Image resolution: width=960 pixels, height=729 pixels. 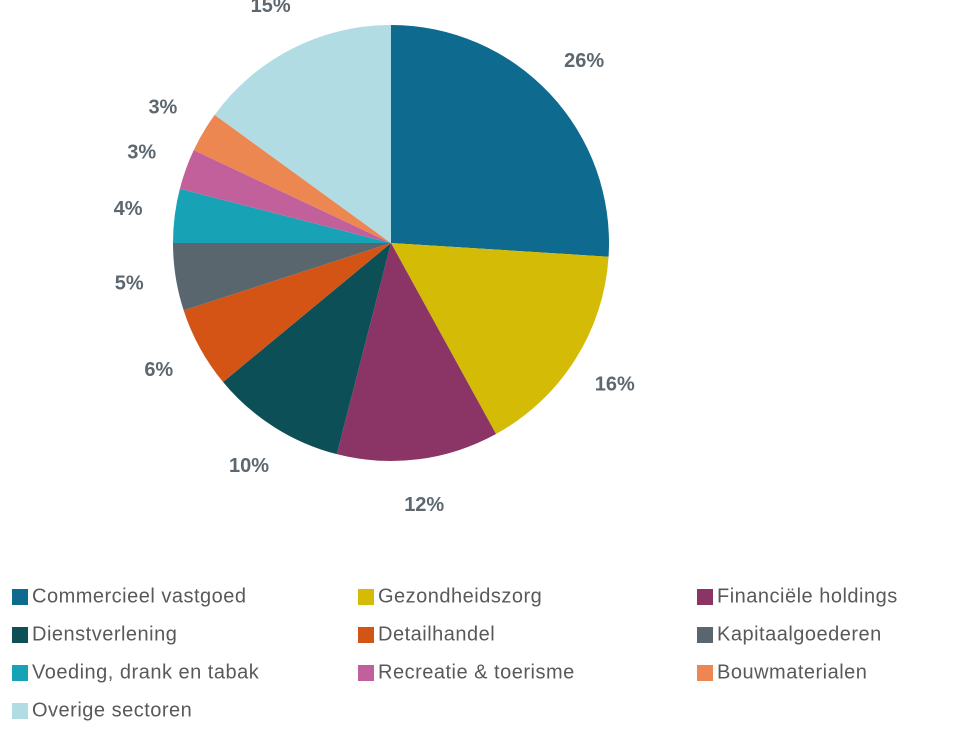 I want to click on data-label: 4%, so click(x=128, y=209).